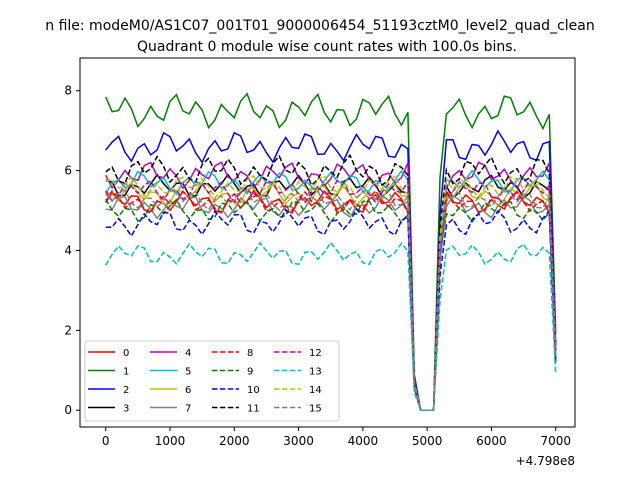 This screenshot has width=640, height=480. Describe the element at coordinates (188, 409) in the screenshot. I see `legend-label: 7` at that location.